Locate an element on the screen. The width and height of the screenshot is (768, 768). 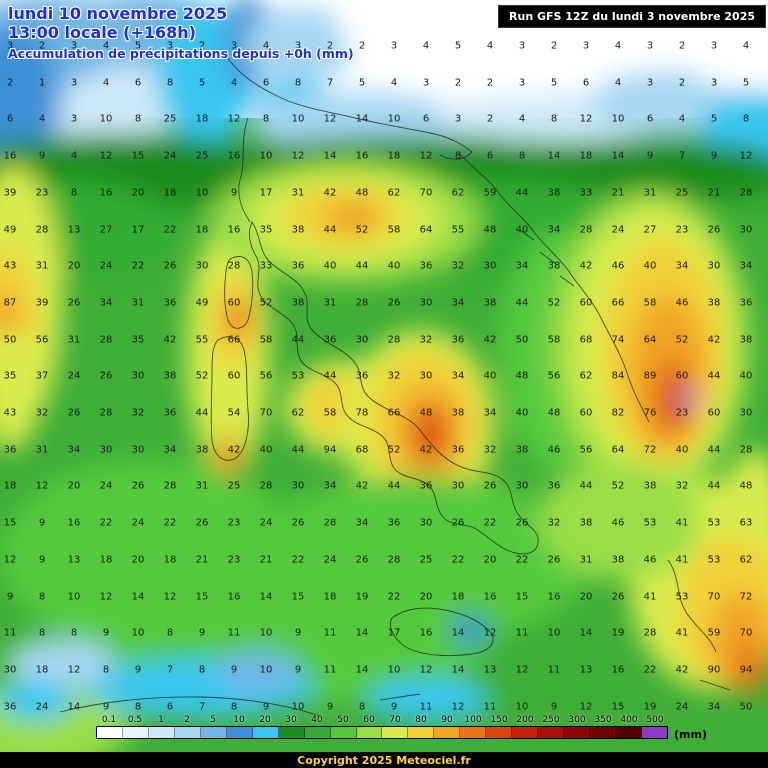
legend-tick-label: 2 is located at coordinates (187, 720).